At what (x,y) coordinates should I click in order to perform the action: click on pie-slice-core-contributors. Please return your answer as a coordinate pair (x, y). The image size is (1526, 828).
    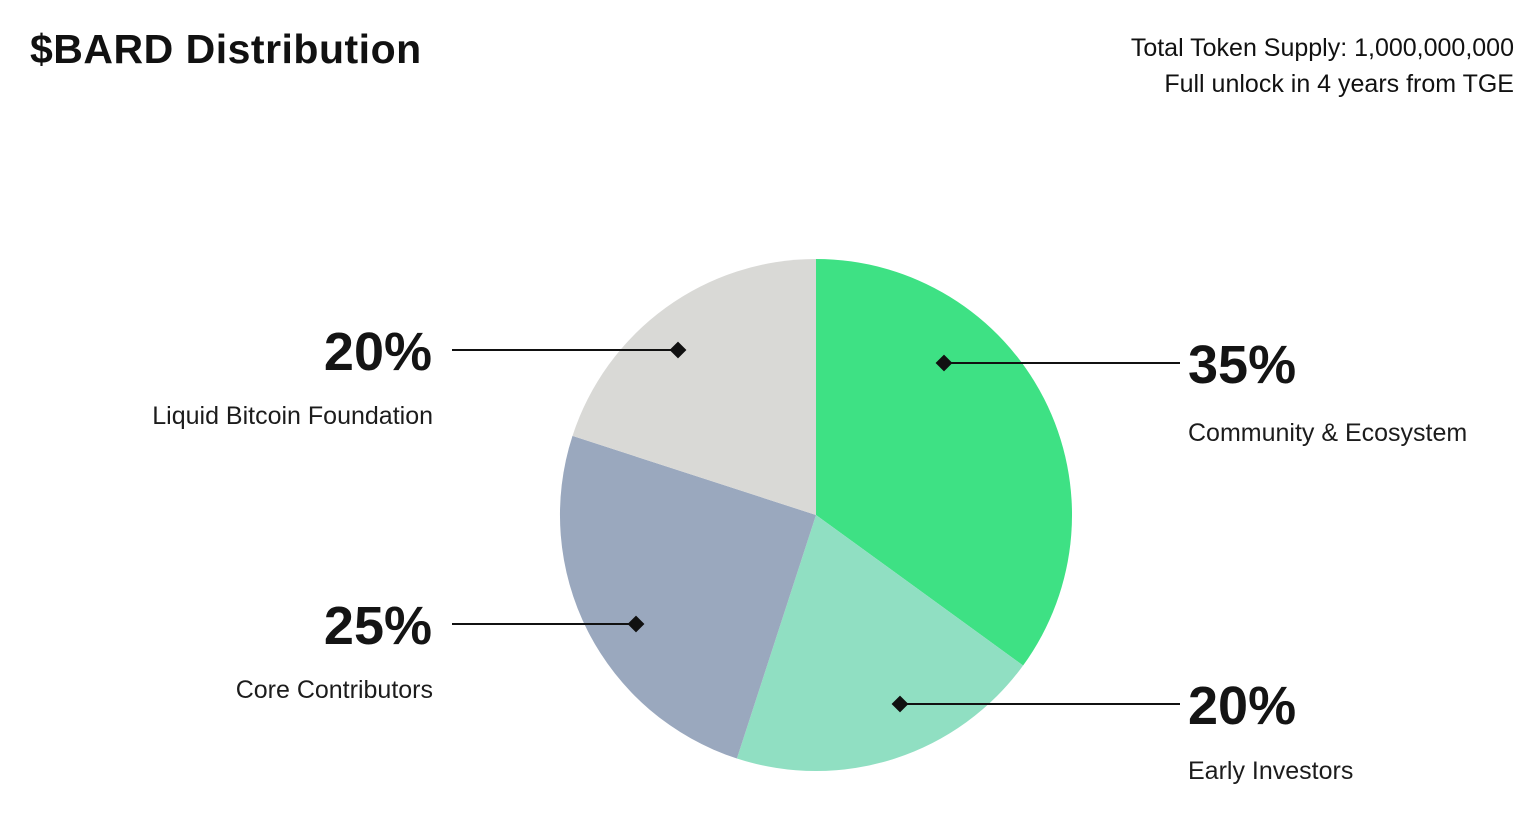
    Looking at the image, I should click on (687, 597).